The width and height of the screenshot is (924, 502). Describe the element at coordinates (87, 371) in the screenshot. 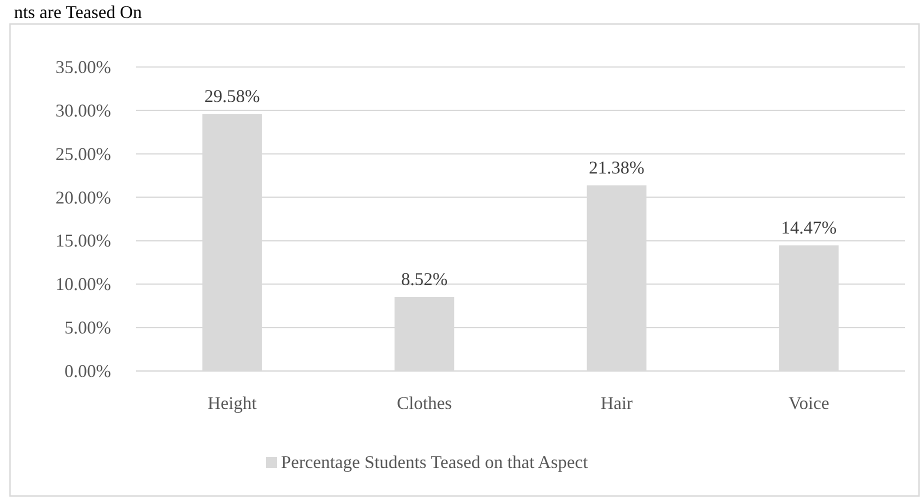

I see `y-tick-label: 0.00%` at that location.